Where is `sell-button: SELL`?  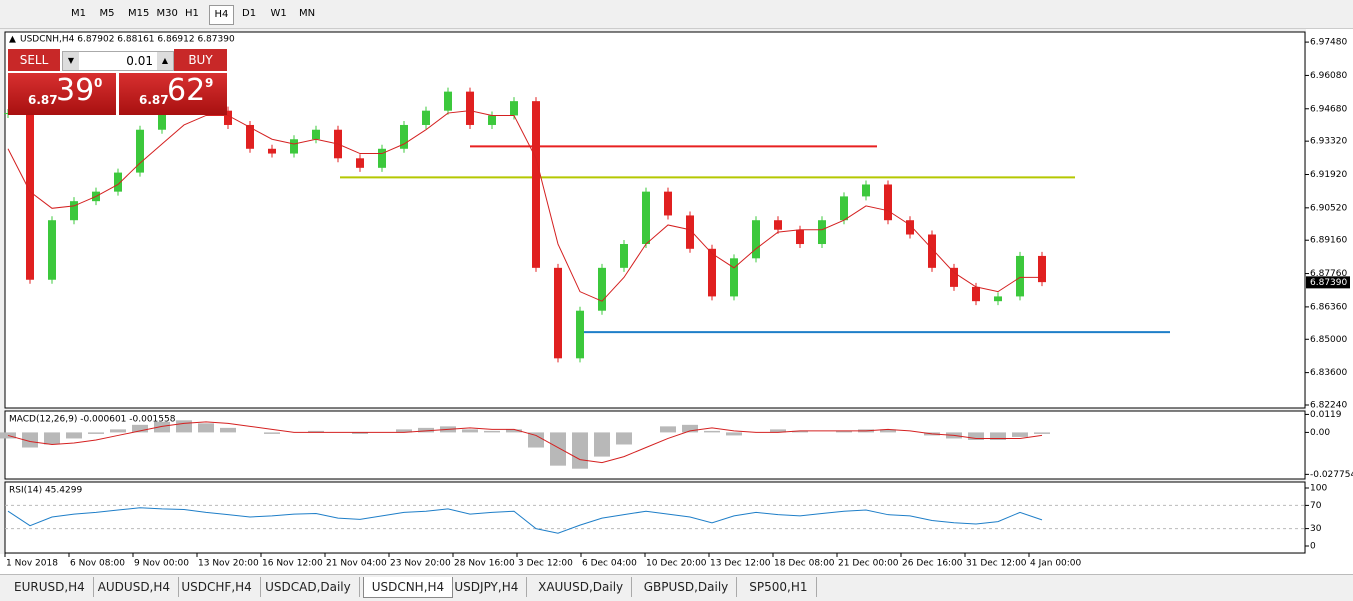
sell-button: SELL is located at coordinates (34, 60).